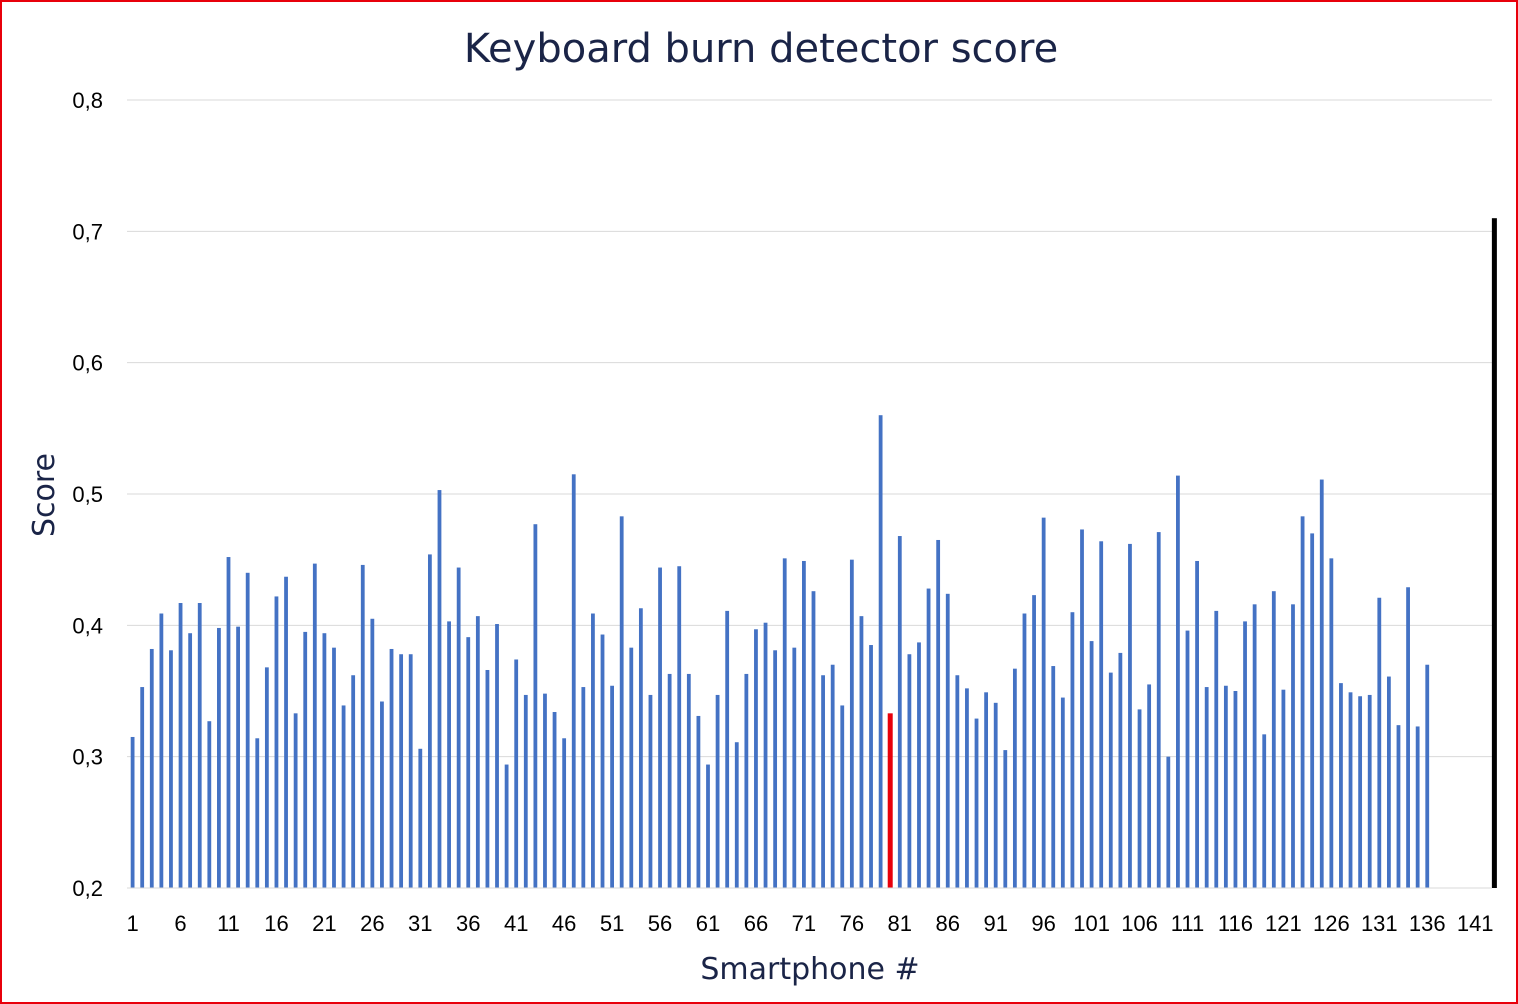 The height and width of the screenshot is (1004, 1518). Describe the element at coordinates (1379, 923) in the screenshot. I see `x-tick-label: 131` at that location.